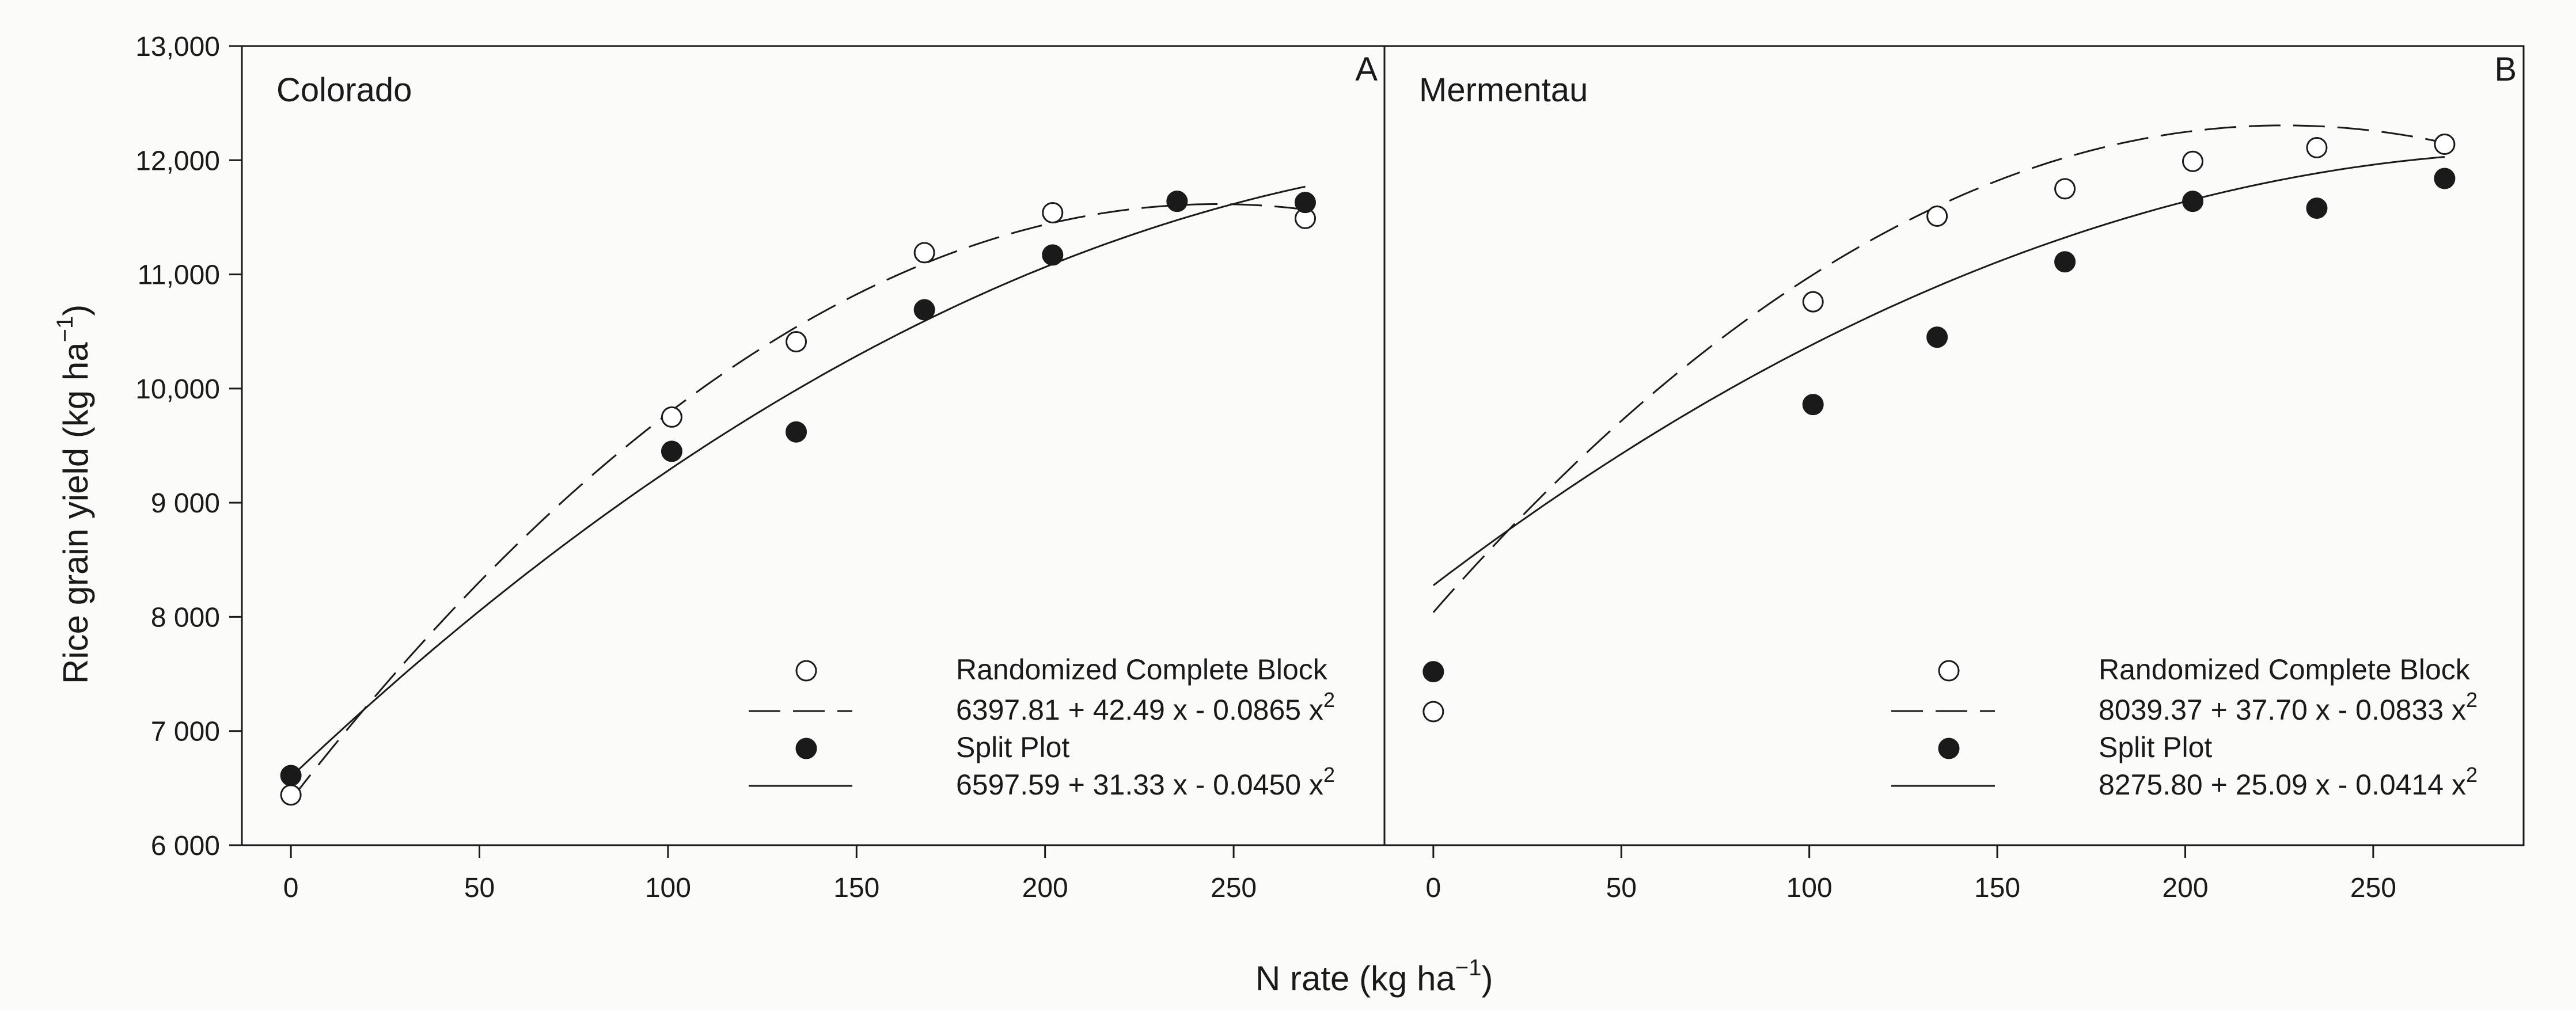  I want to click on mermentau-panel-title: Mermentau, so click(1503, 90).